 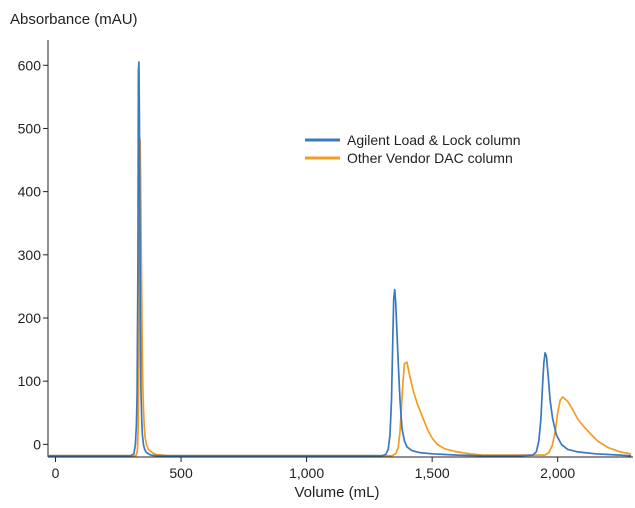 I want to click on x-tick-label: 500, so click(x=181, y=473).